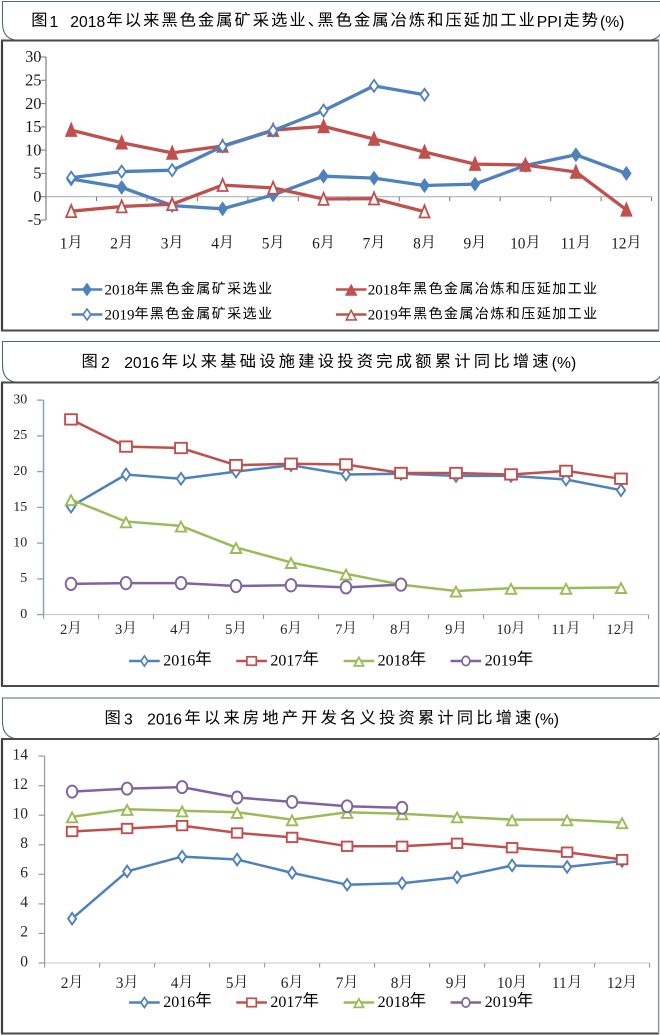 The image size is (660, 1035). Describe the element at coordinates (35, 219) in the screenshot. I see `svg-text: -5` at that location.